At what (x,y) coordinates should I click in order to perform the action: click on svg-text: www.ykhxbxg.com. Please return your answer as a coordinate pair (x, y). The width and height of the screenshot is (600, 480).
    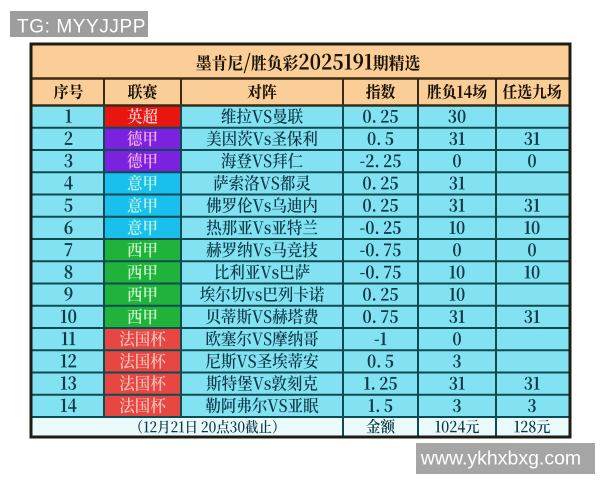
    Looking at the image, I should click on (500, 459).